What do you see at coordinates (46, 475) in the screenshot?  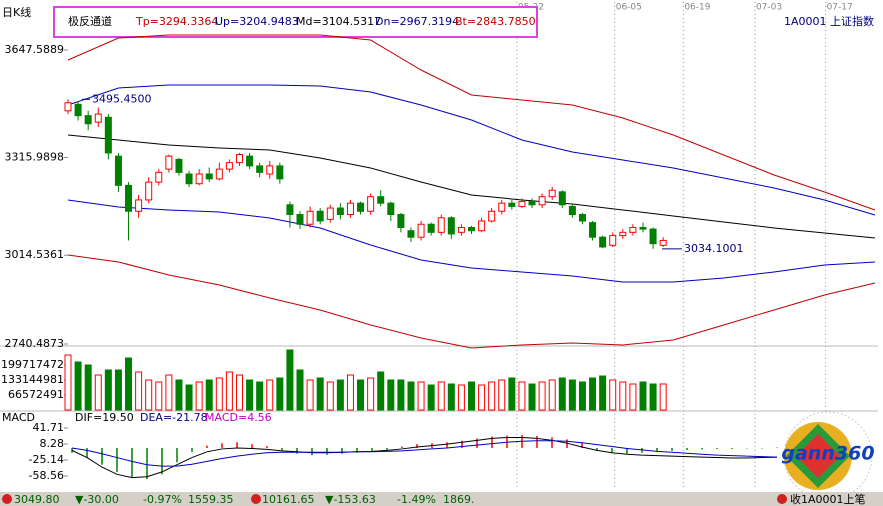 I see `y-tick-label: -58.56` at bounding box center [46, 475].